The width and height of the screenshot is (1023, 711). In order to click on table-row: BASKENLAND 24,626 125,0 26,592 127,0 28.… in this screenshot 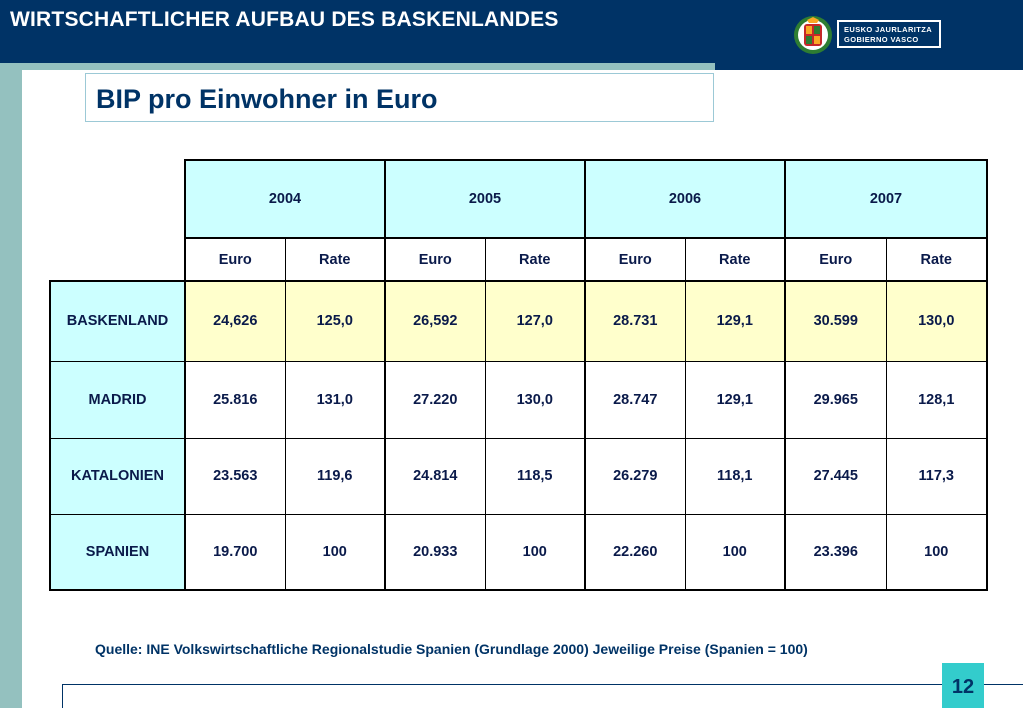, I will do `click(518, 321)`.